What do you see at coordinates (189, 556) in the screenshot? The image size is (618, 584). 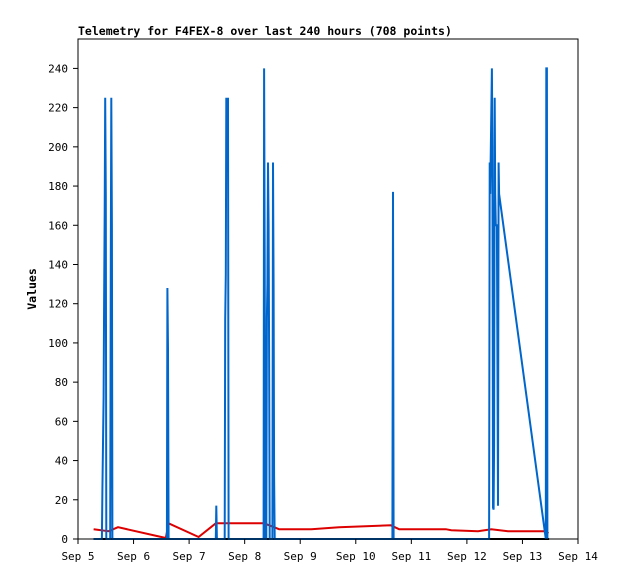 I see `x-tick-label: Sep 7` at bounding box center [189, 556].